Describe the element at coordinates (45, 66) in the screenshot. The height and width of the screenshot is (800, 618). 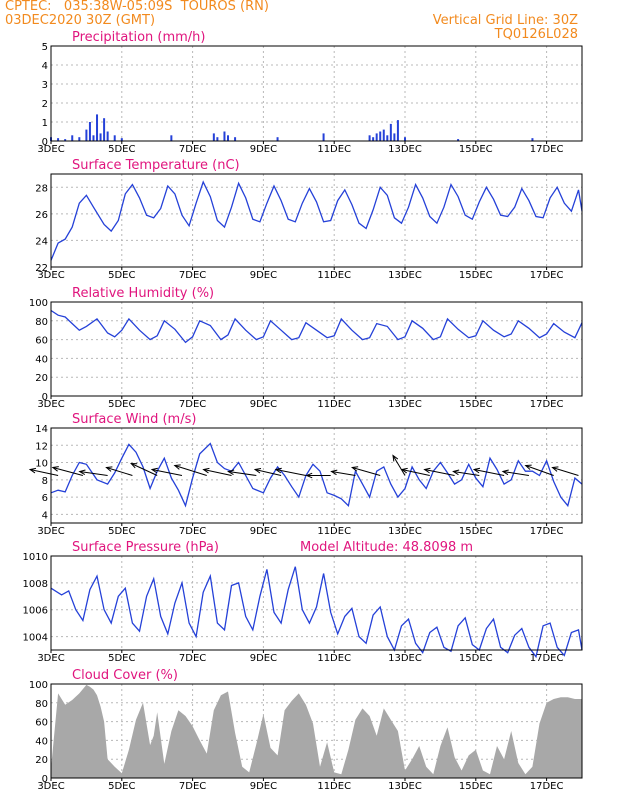
I see `y-tick-label: 4` at that location.